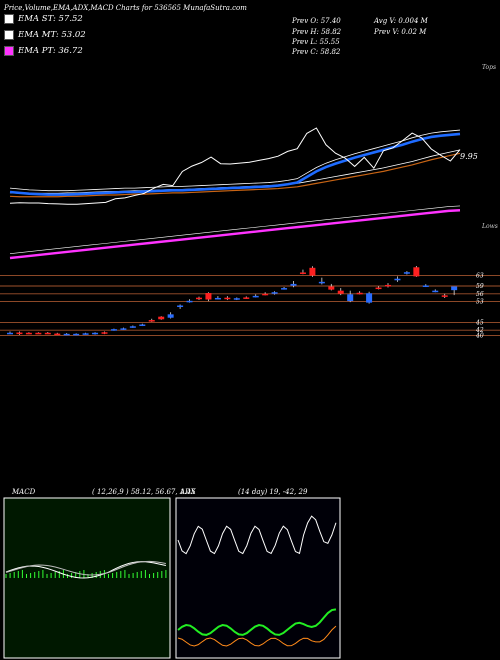  Describe the element at coordinates (258, 578) in the screenshot. I see `adx-frame` at that location.